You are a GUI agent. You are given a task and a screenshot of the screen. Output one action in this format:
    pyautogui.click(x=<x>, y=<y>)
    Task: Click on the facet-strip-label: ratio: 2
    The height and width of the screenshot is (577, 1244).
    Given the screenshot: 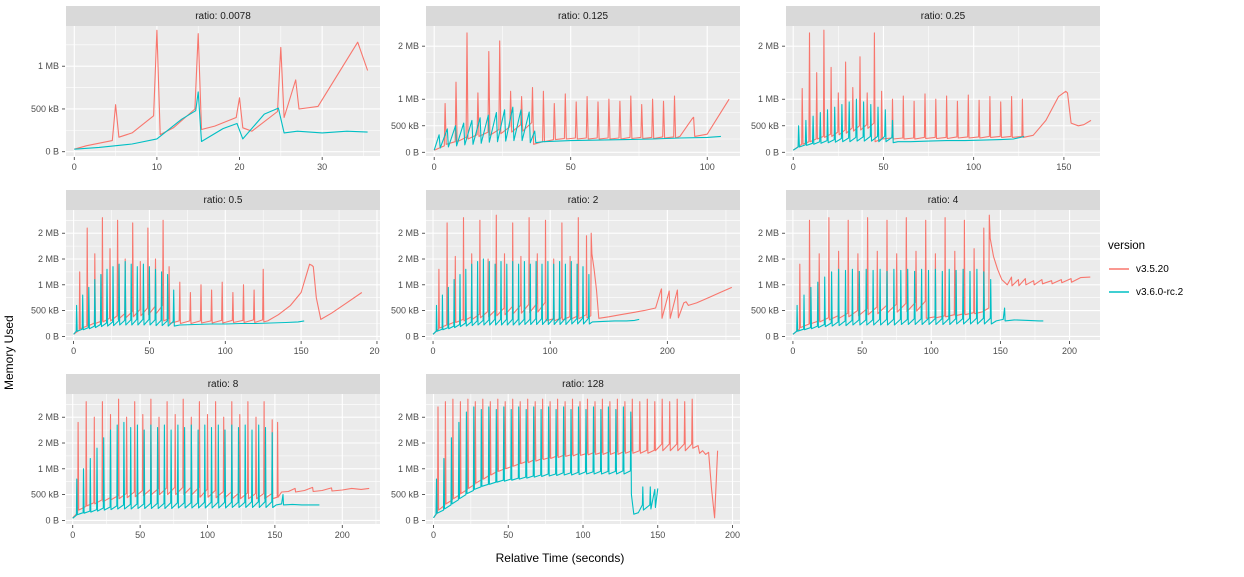 What is the action you would take?
    pyautogui.click(x=583, y=200)
    